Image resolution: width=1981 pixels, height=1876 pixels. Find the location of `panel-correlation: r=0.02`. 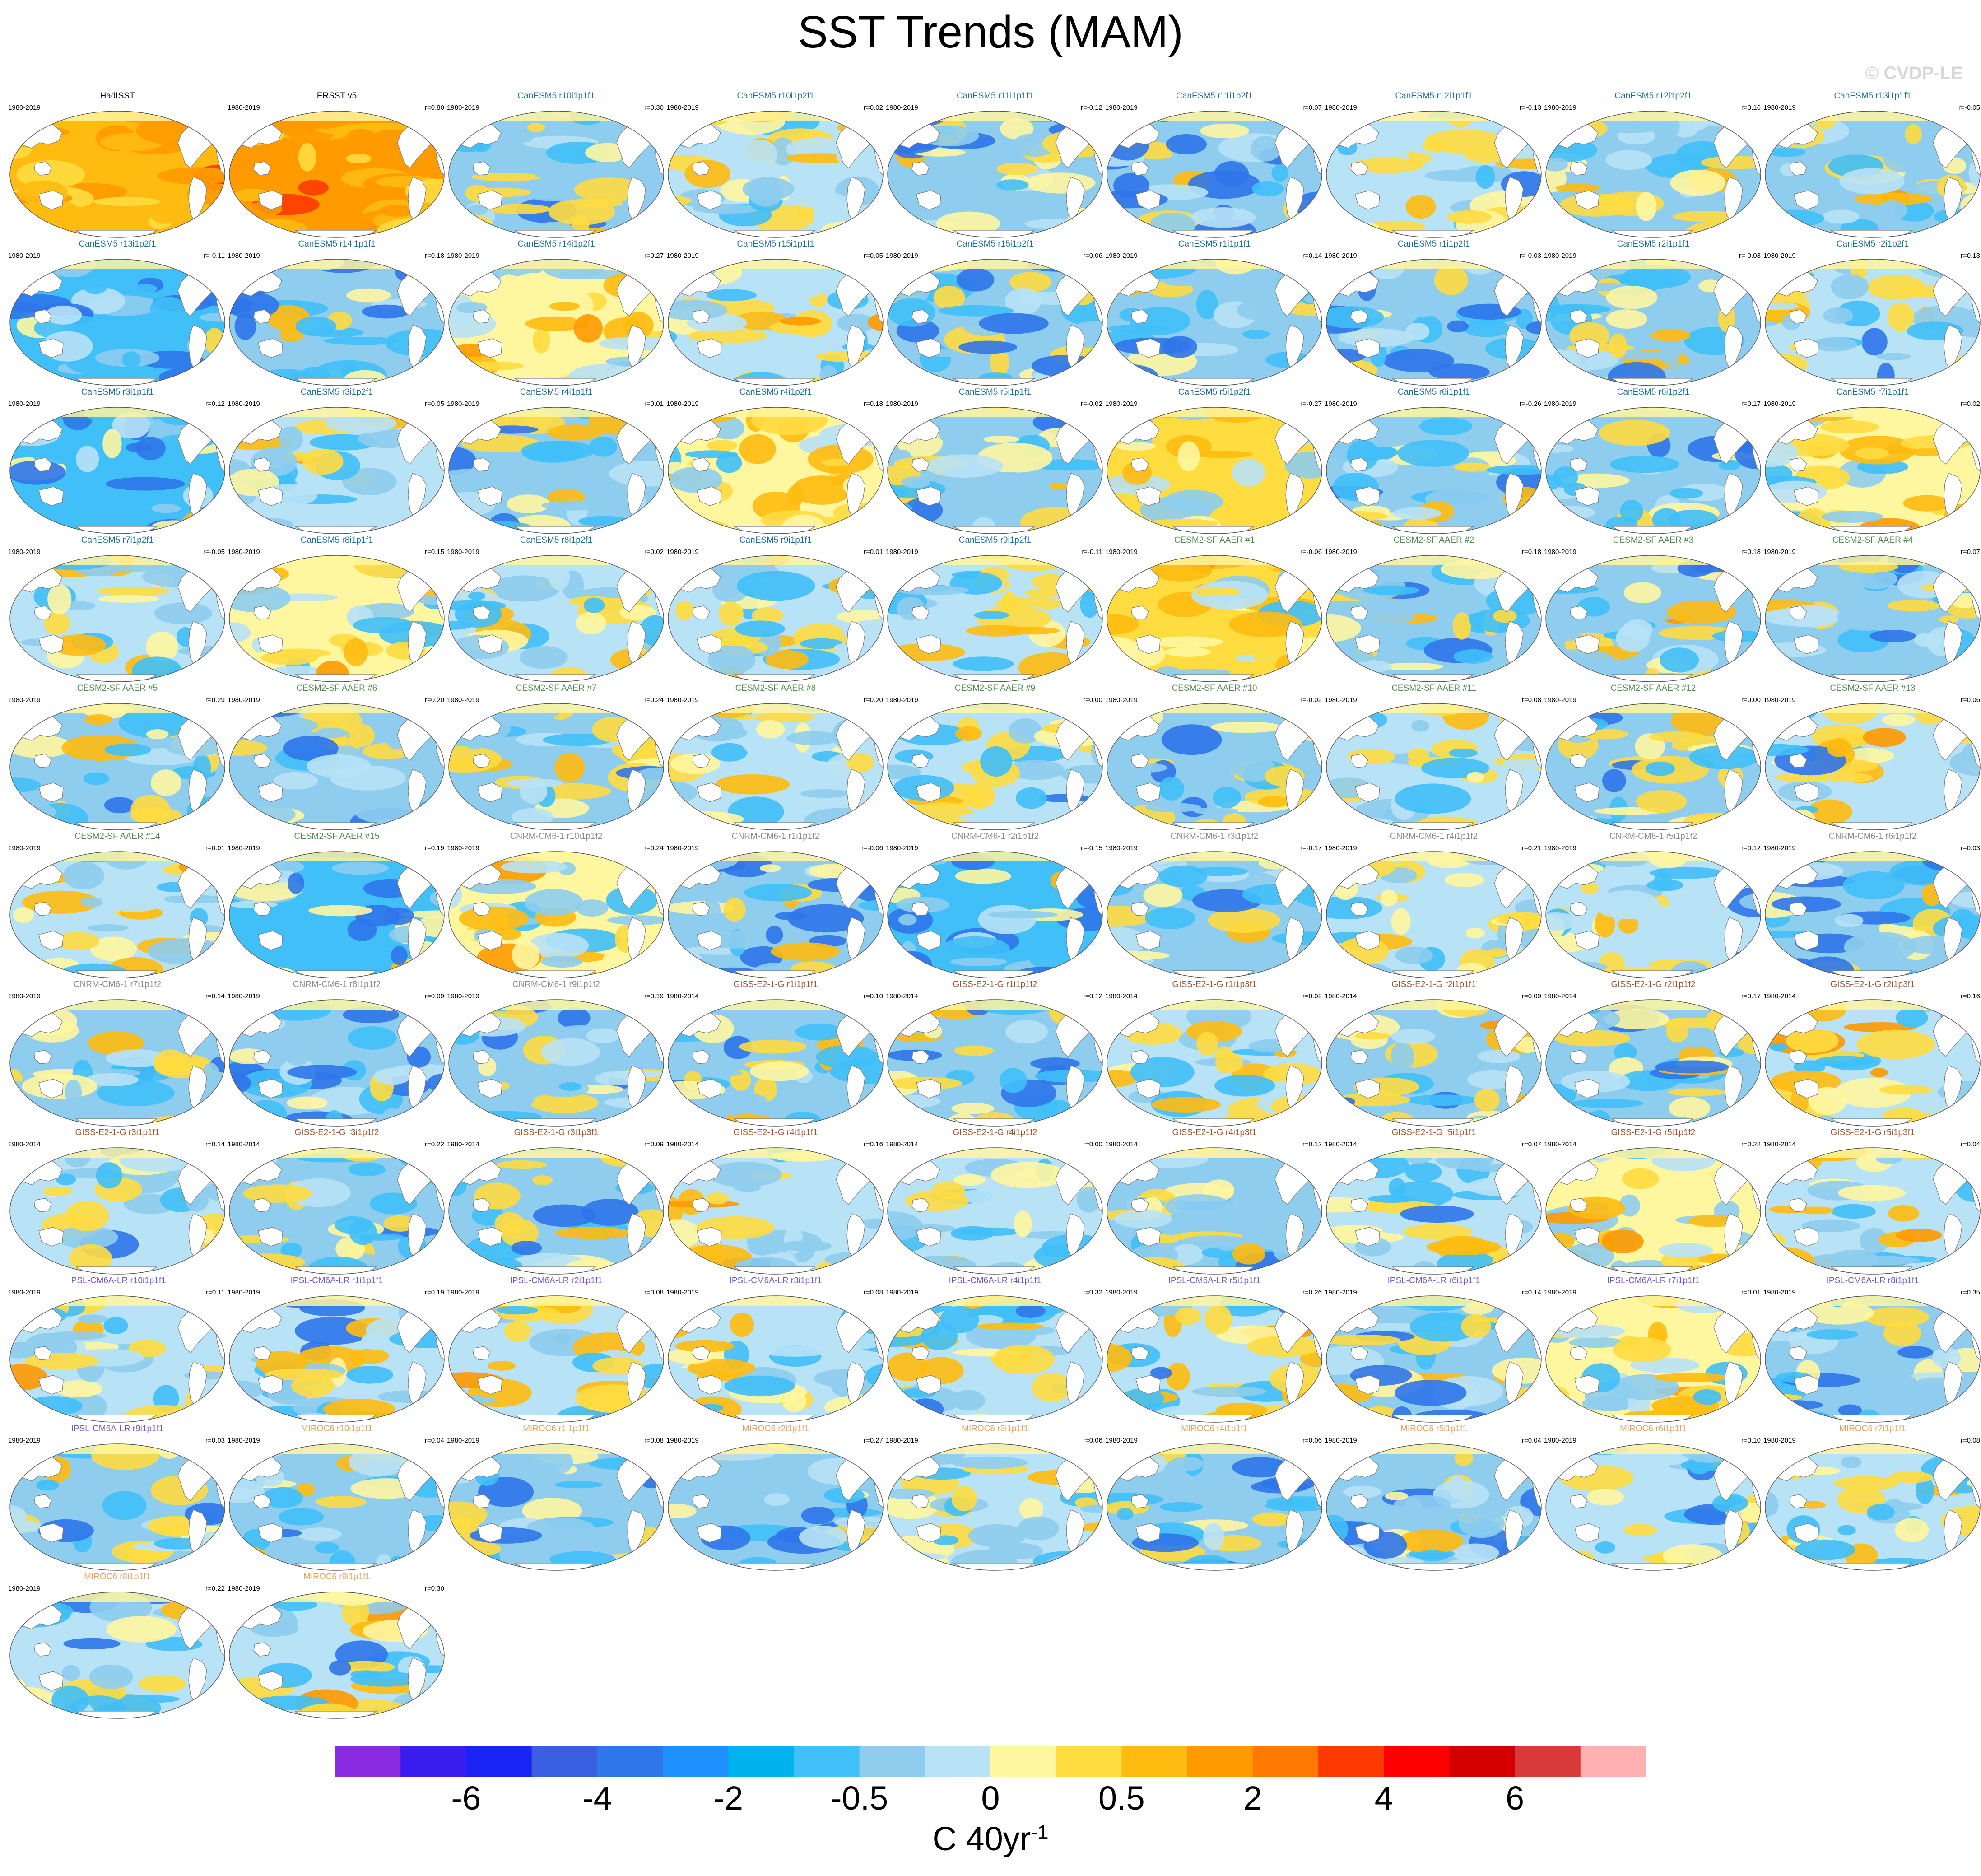

panel-correlation: r=0.02 is located at coordinates (1970, 404).